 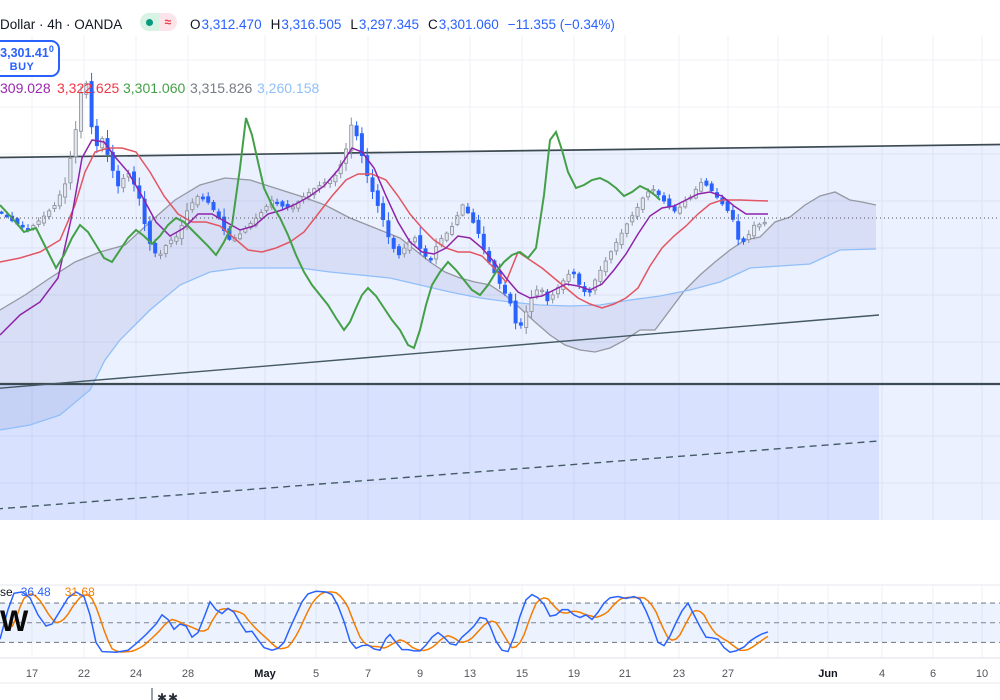 I want to click on bottom-panel-divider, so click(x=152, y=694).